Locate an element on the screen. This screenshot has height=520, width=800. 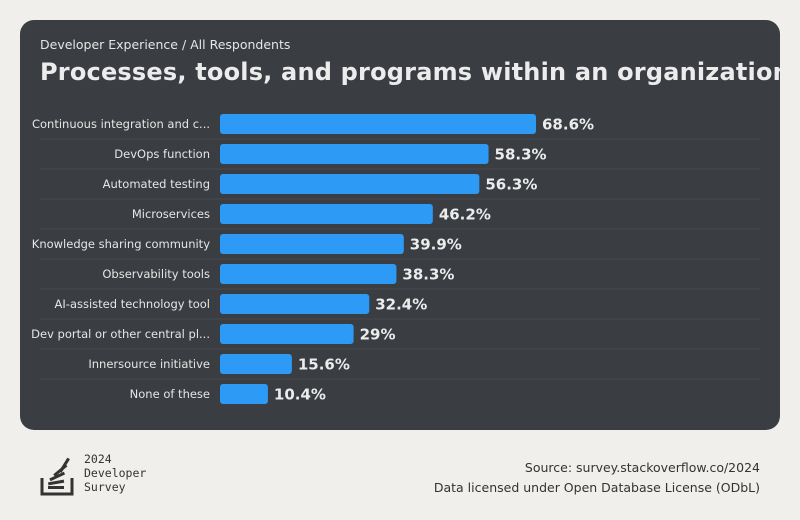
survey-logo-text: 2024 Developer Survey is located at coordinates (115, 473).